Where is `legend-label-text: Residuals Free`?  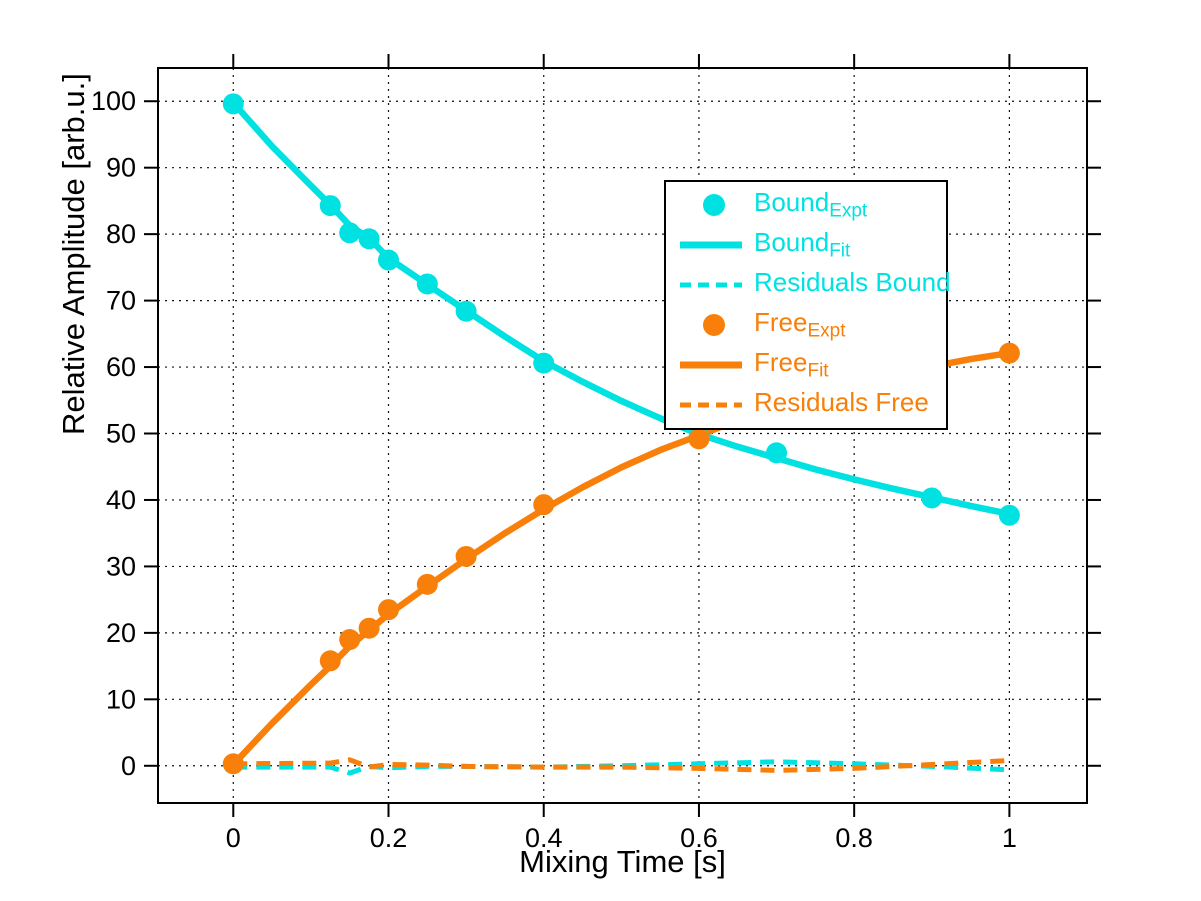 legend-label-text: Residuals Free is located at coordinates (841, 402).